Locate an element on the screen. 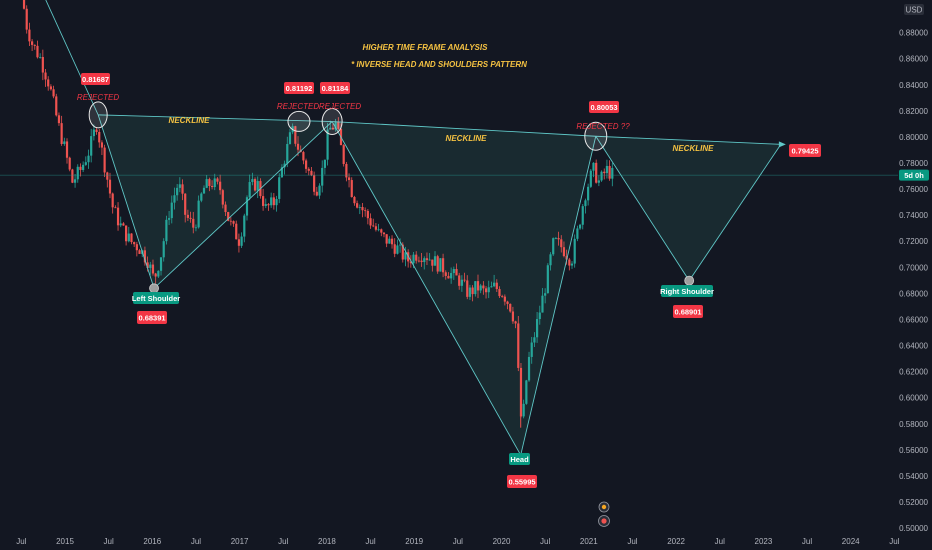 This screenshot has width=932, height=550. time-tick-label: 2019 is located at coordinates (414, 541).